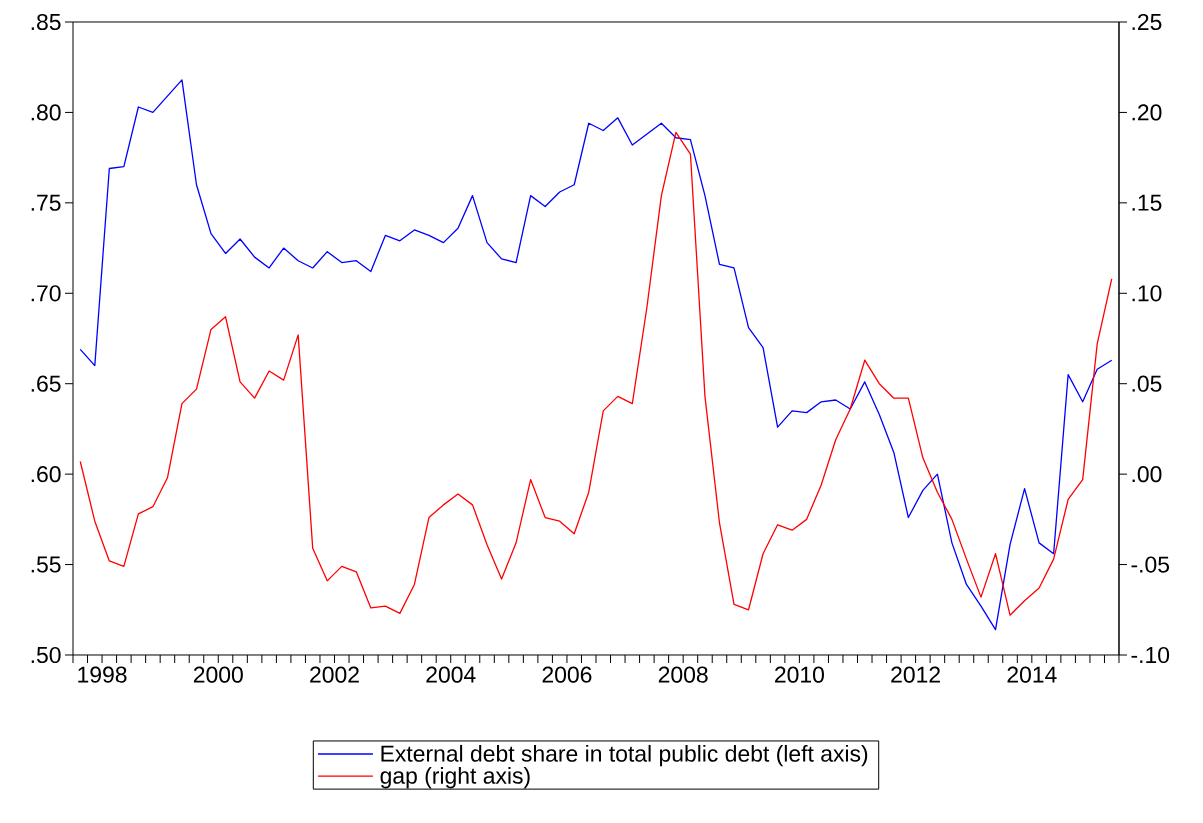 Image resolution: width=1203 pixels, height=823 pixels. Describe the element at coordinates (1032, 674) in the screenshot. I see `x-tick-label: 2014` at that location.